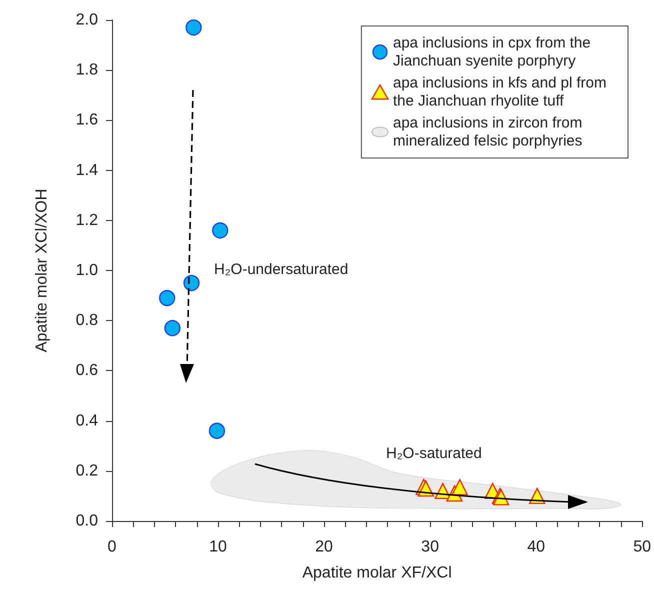  Describe the element at coordinates (112, 547) in the screenshot. I see `x-tick-label: 0` at that location.